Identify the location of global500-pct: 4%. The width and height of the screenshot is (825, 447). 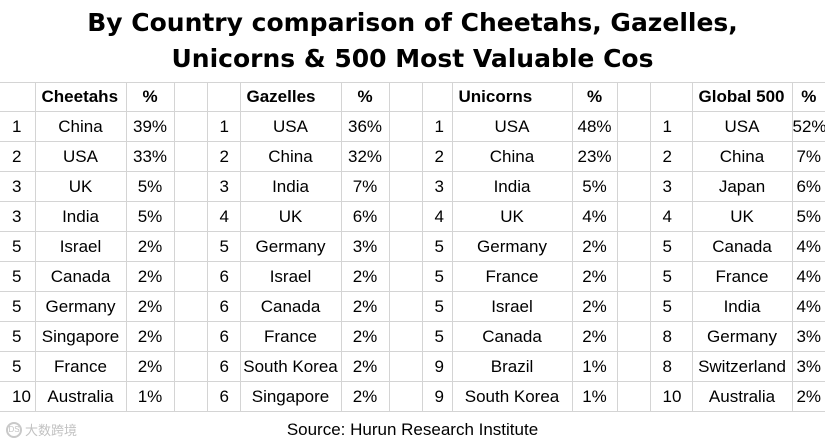
(808, 246).